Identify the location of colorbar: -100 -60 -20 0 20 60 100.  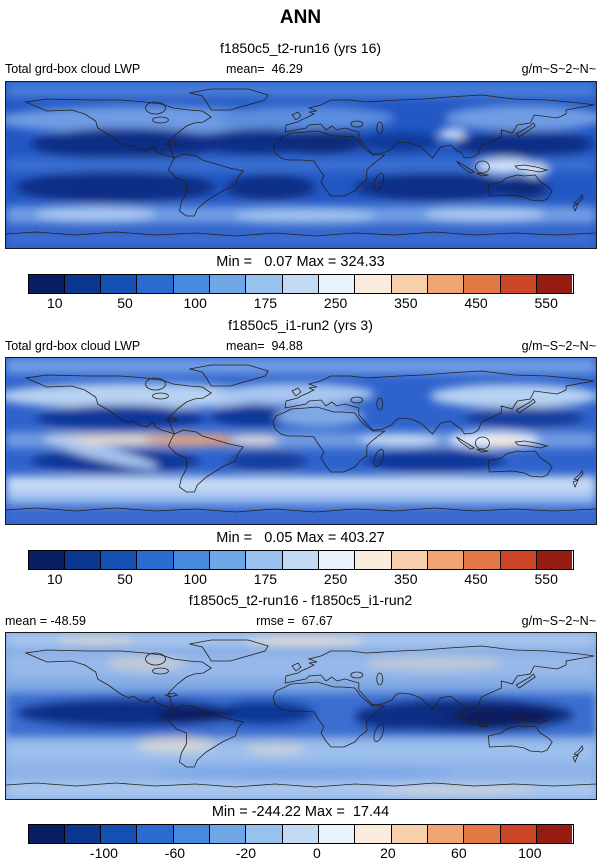
(300, 842).